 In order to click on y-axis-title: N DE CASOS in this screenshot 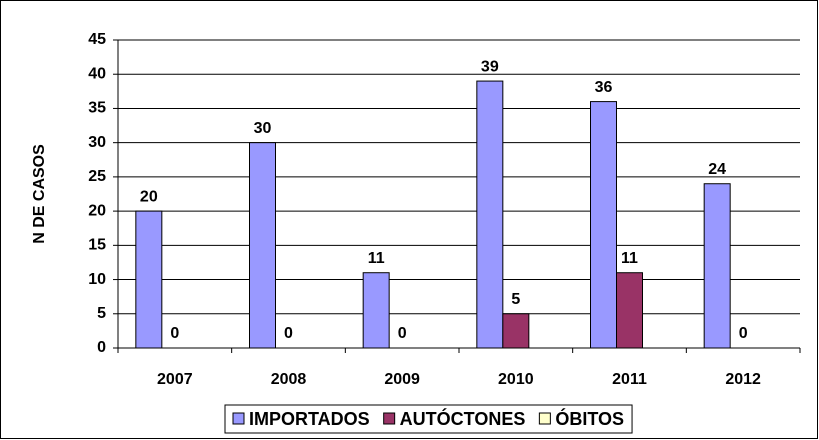, I will do `click(39, 194)`.